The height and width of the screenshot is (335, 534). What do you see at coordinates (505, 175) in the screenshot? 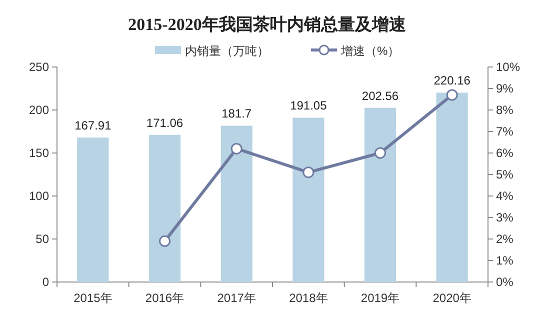
I see `y2-tick-label: 5%` at bounding box center [505, 175].